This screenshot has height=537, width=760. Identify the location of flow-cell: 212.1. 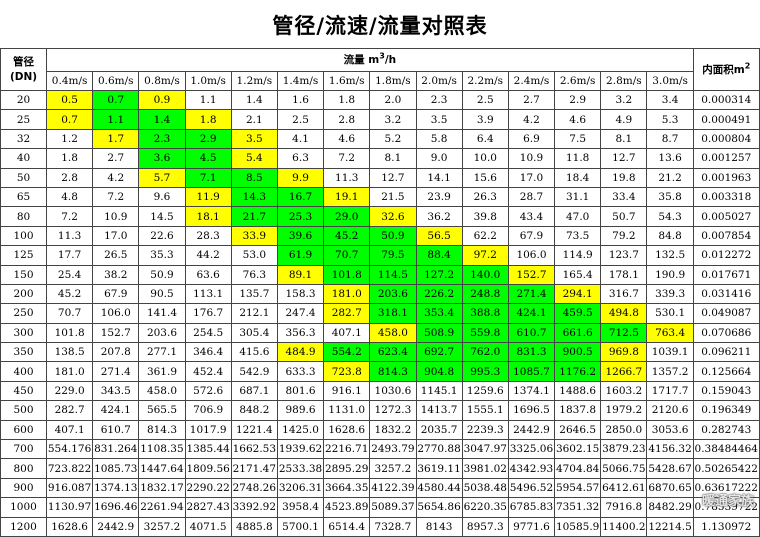
(254, 313).